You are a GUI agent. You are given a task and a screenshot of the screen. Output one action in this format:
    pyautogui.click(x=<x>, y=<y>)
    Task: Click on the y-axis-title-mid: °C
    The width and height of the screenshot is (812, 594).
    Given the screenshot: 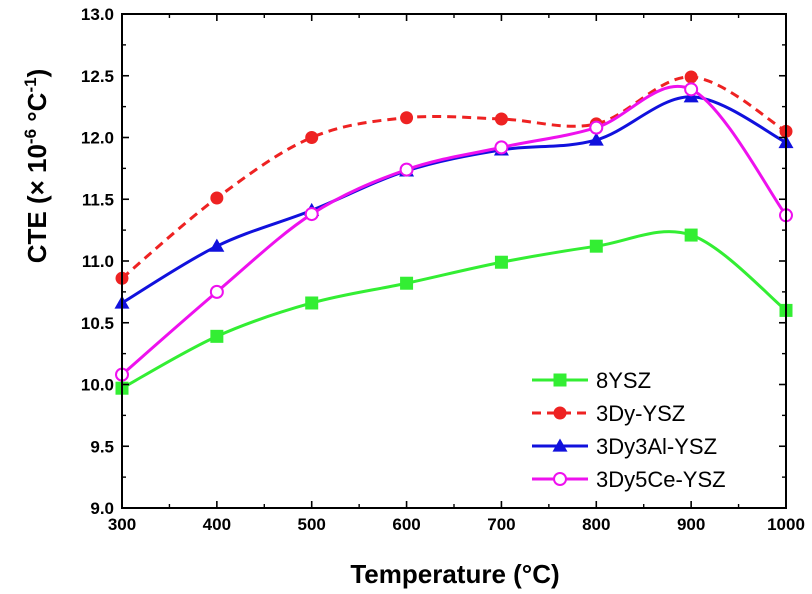 What is the action you would take?
    pyautogui.click(x=37, y=110)
    